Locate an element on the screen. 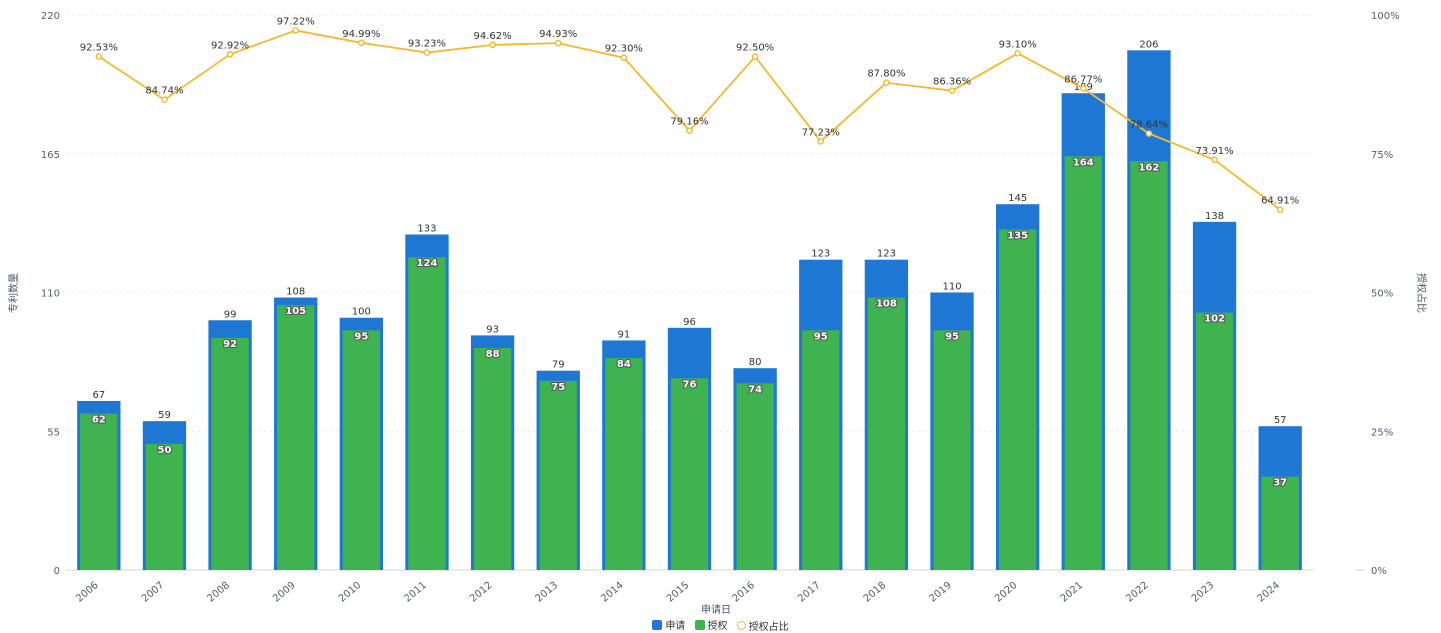 The image size is (1441, 633). x-tick-label: 2024 is located at coordinates (1269, 592).